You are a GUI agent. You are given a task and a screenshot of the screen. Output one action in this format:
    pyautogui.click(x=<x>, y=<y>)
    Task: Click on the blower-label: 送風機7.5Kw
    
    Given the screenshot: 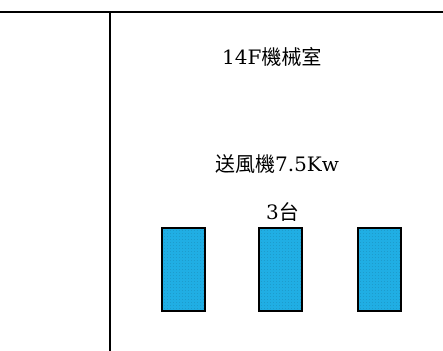 What is the action you would take?
    pyautogui.click(x=277, y=164)
    